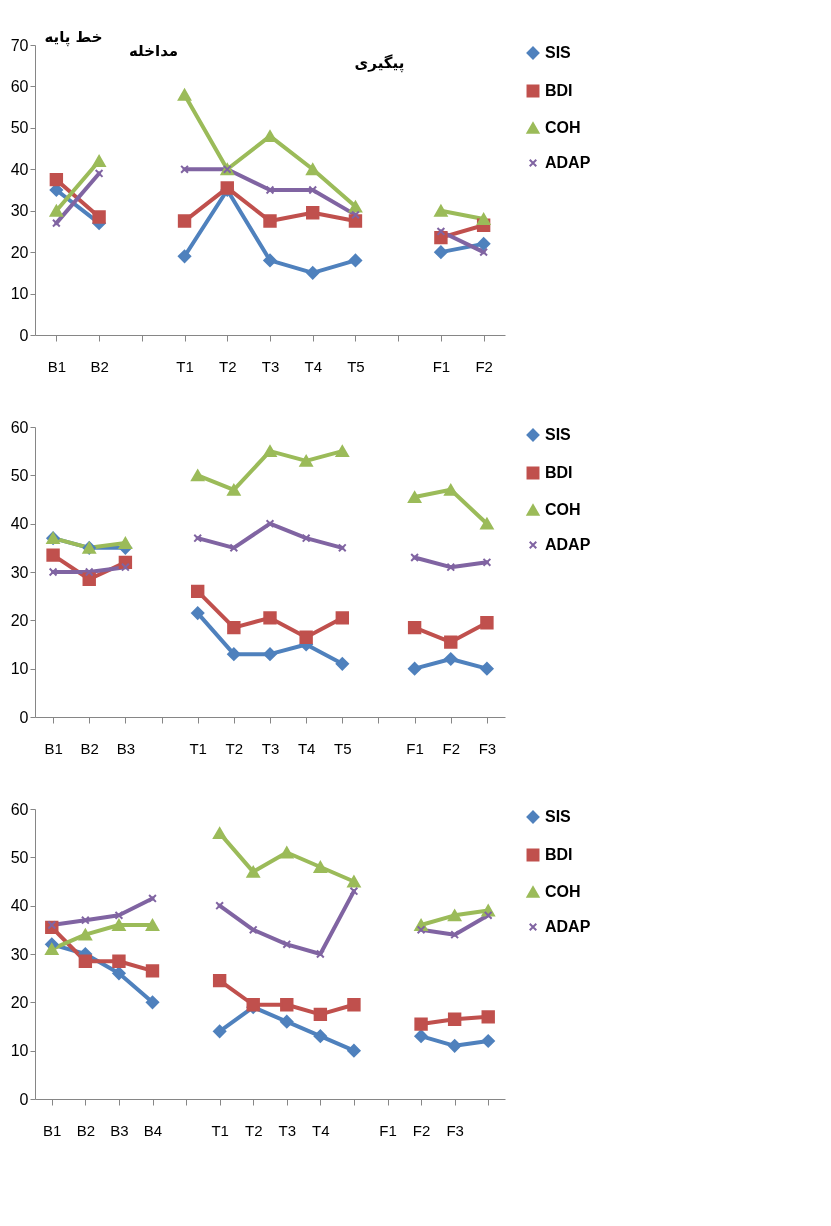 The image size is (831, 1226). Describe the element at coordinates (19, 45) in the screenshot. I see `y-tick-label: 70` at that location.